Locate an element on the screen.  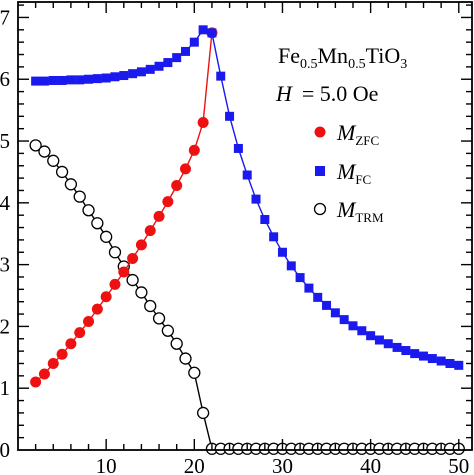
x-tick-label: 20 is located at coordinates (194, 464).